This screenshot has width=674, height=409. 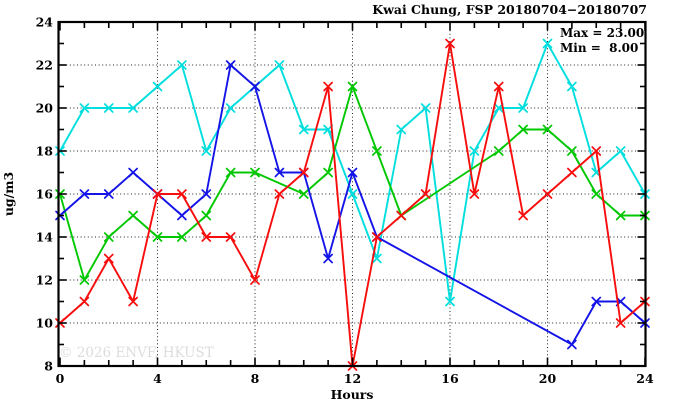 What do you see at coordinates (45, 322) in the screenshot?
I see `y-tick-label: 10` at bounding box center [45, 322].